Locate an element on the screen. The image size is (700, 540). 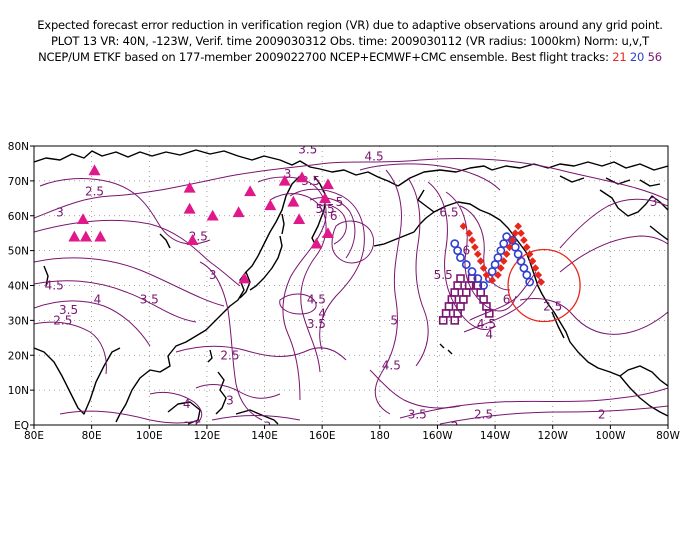
contour-label: 2 is located at coordinates (455, 427).